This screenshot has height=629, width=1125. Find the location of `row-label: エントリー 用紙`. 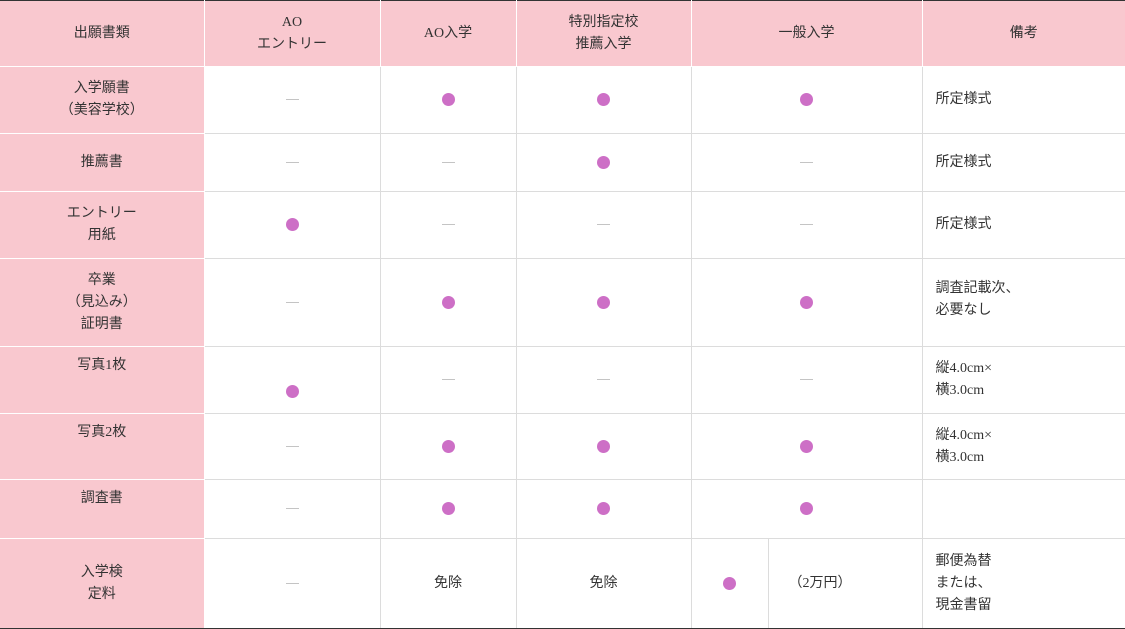

row-label: エントリー 用紙 is located at coordinates (102, 225).